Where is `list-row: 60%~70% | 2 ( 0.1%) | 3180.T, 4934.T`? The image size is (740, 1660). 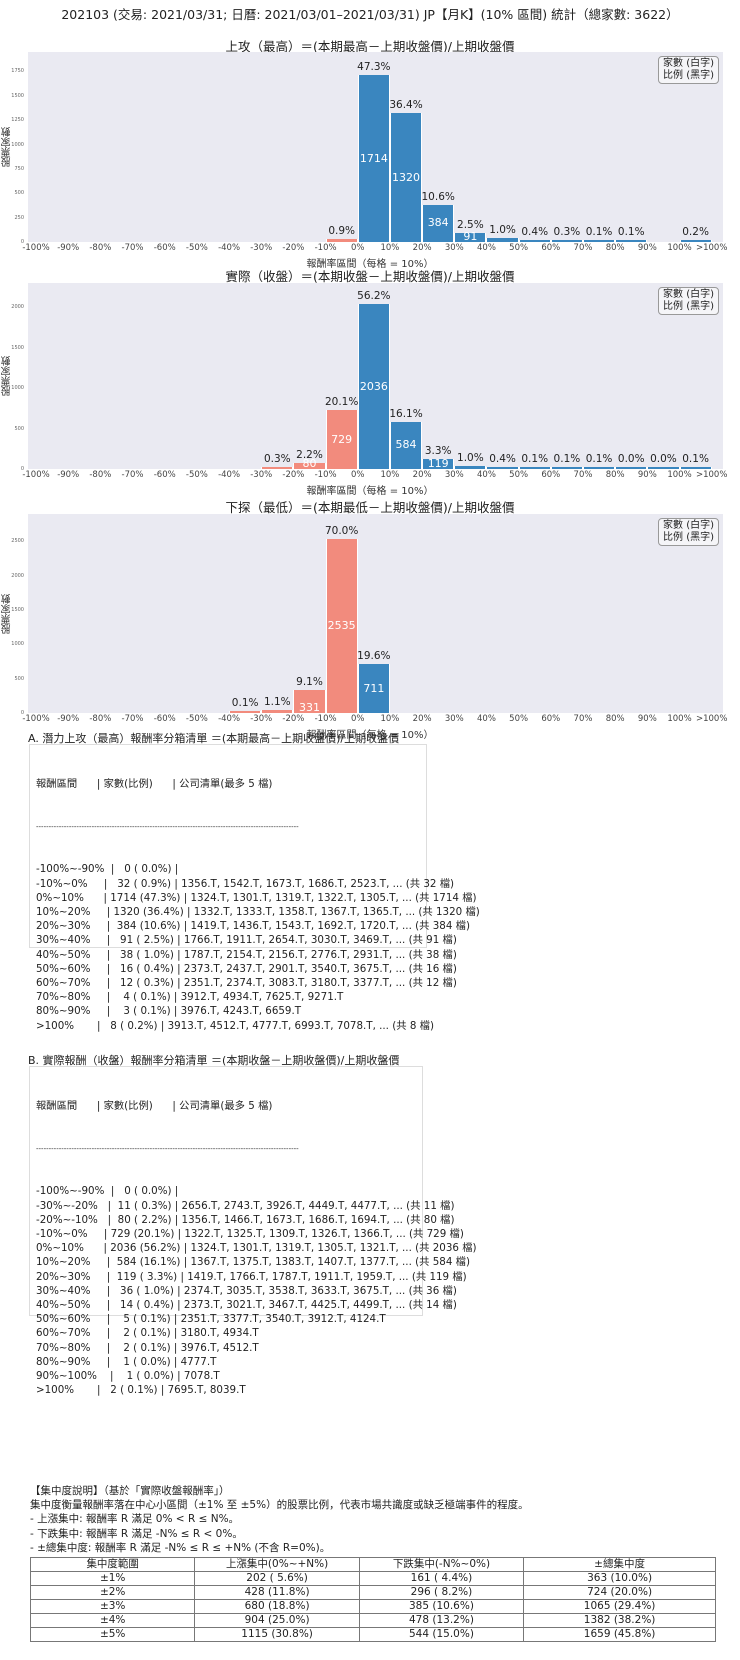 list-row: 60%~70% | 2 ( 0.1%) | 3180.T, 4934.T is located at coordinates (147, 1333).